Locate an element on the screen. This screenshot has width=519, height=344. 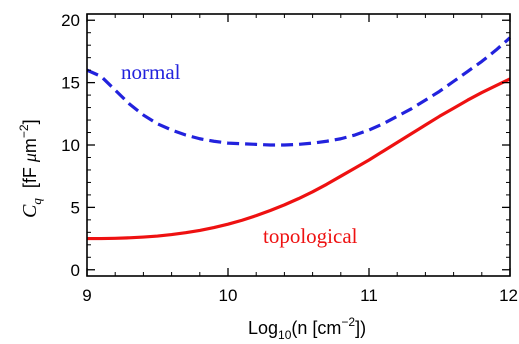
y-axis-label-unit-prefix: [fF is located at coordinates (30, 175).